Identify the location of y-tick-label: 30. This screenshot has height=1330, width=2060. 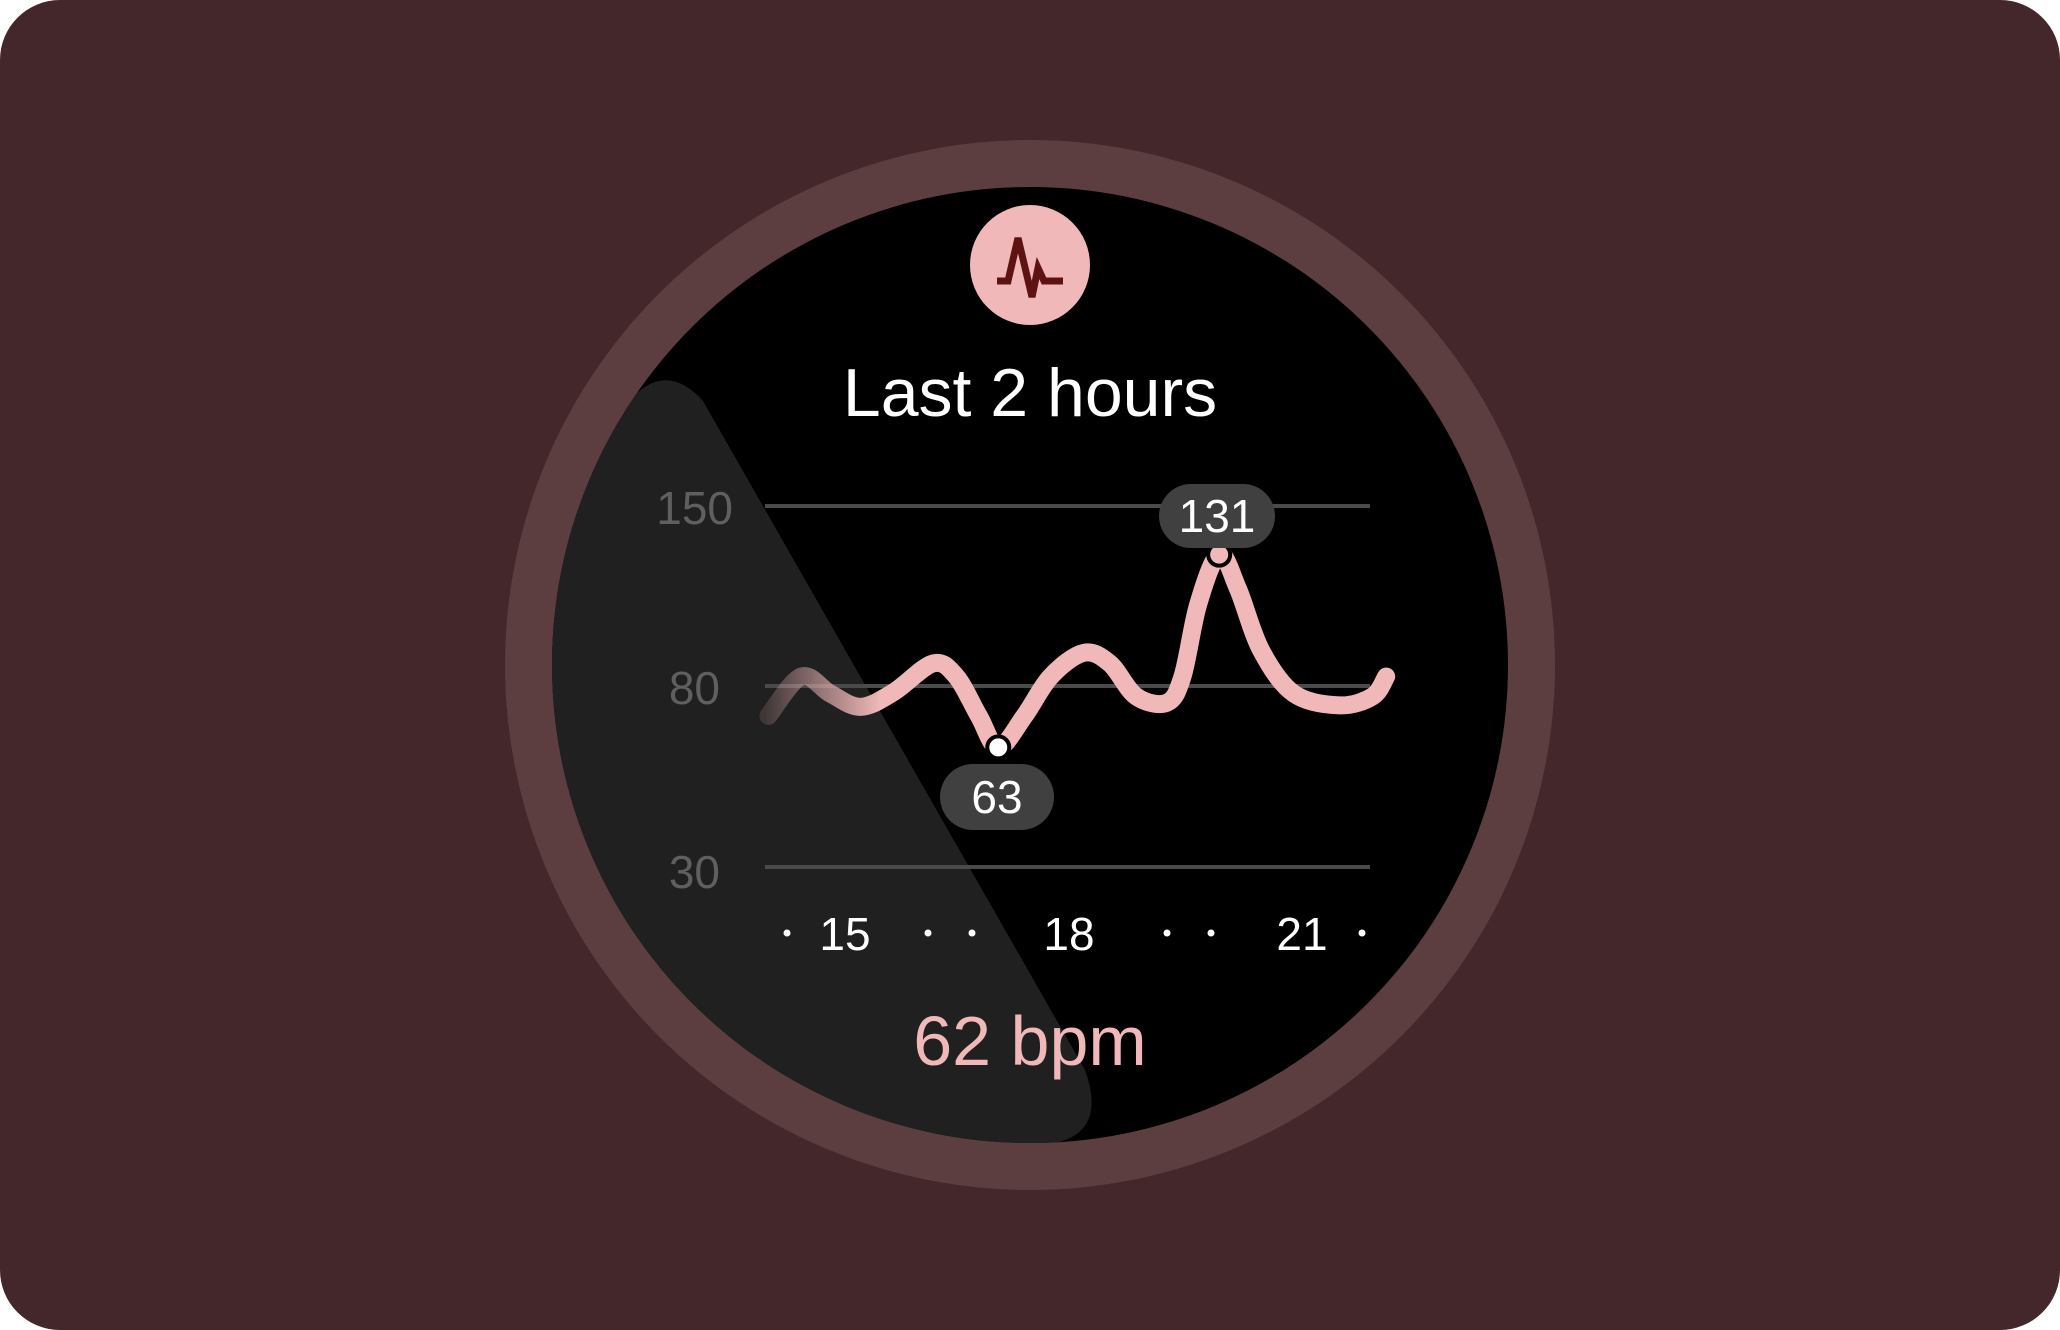
(694, 872).